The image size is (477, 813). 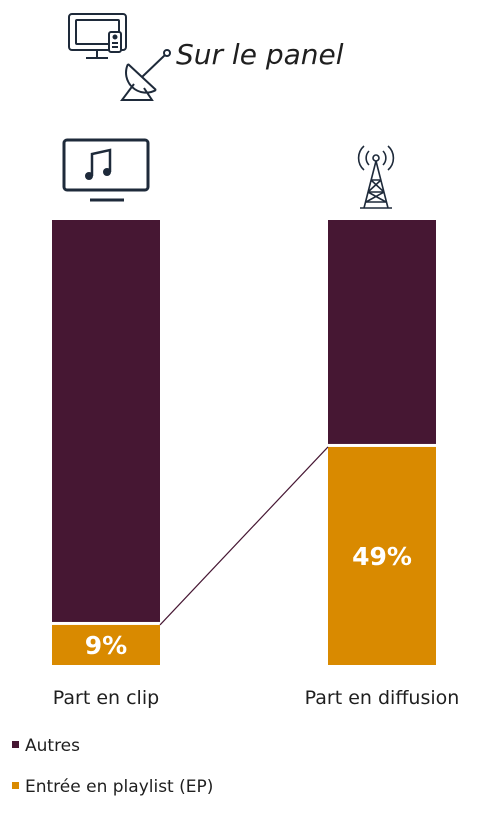 What do you see at coordinates (244, 536) in the screenshot?
I see `connector-line` at bounding box center [244, 536].